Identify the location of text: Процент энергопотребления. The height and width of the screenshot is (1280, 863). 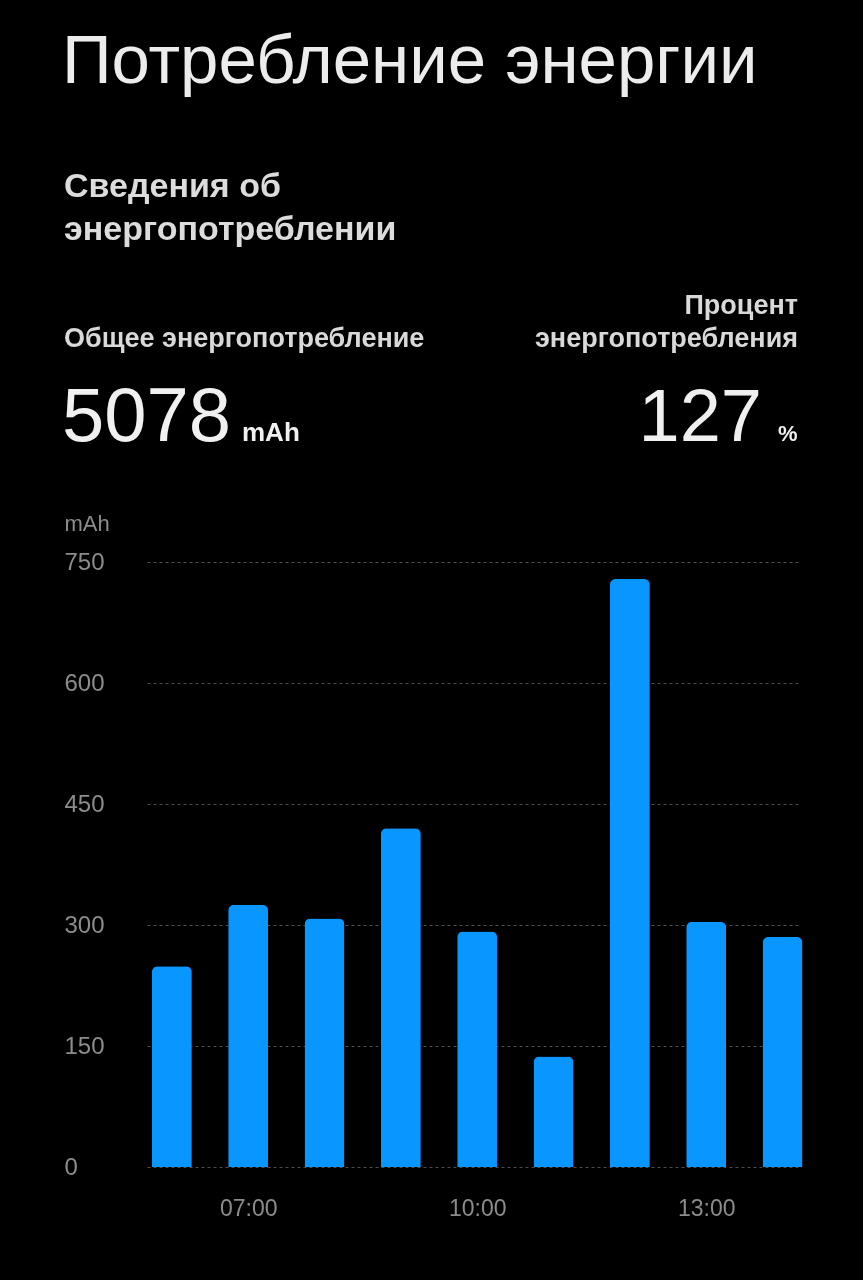
(666, 321).